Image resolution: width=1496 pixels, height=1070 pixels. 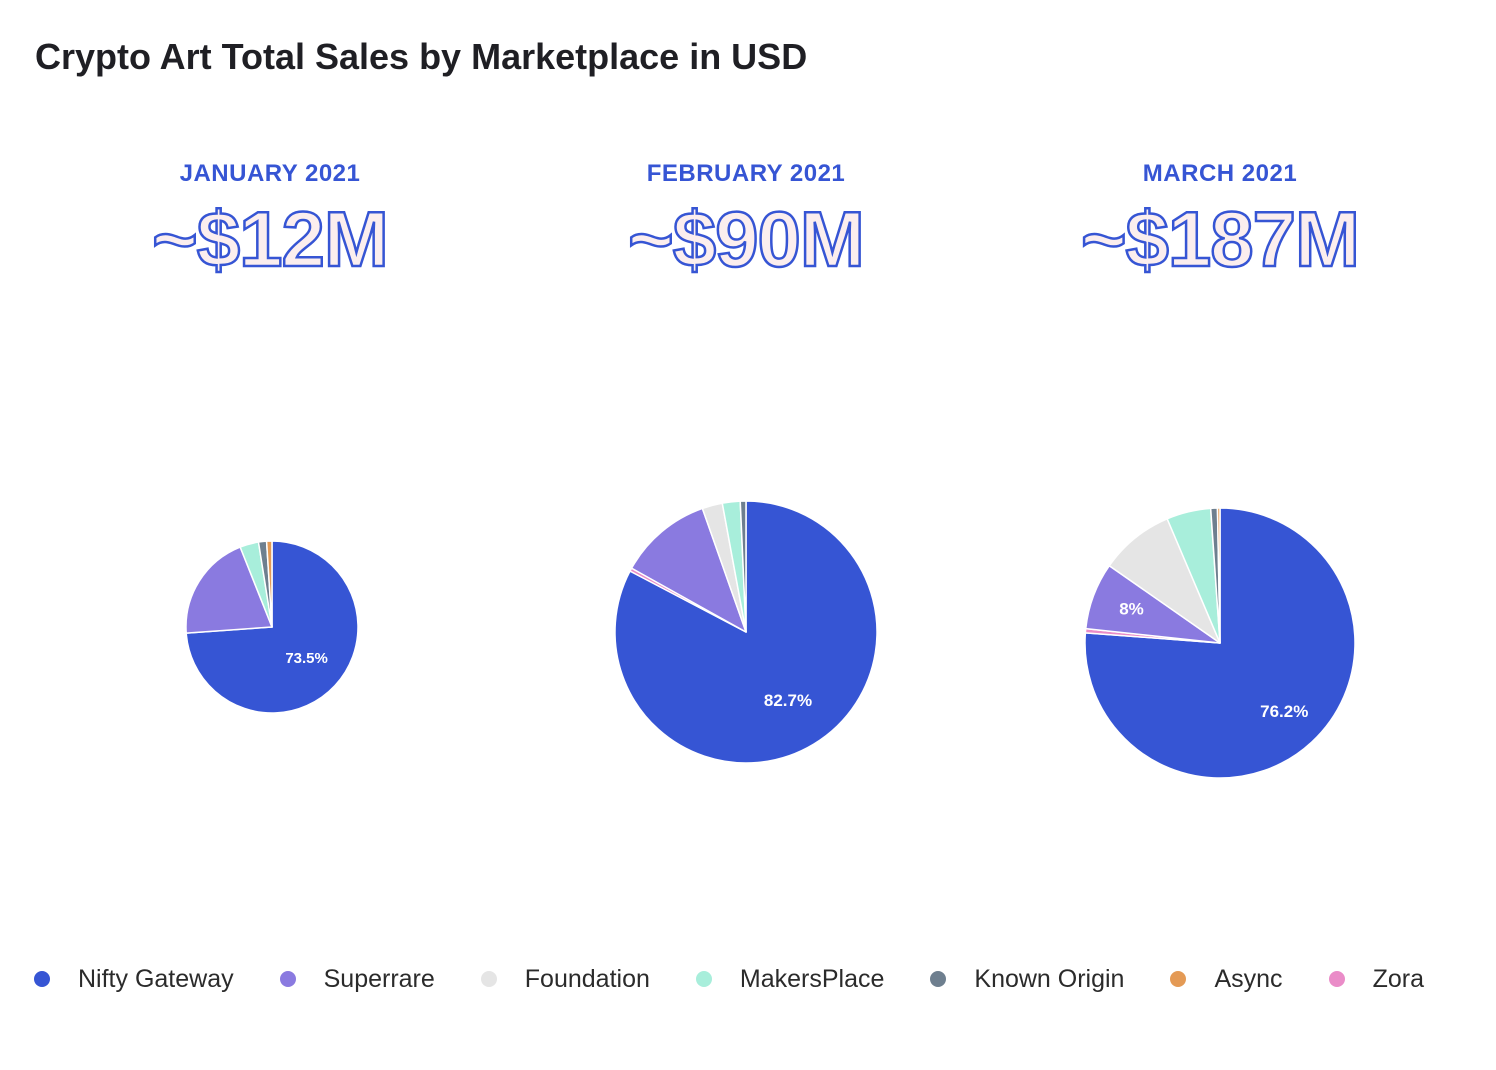 I want to click on legend-item-makersplace: MakersPlace, so click(x=788, y=979).